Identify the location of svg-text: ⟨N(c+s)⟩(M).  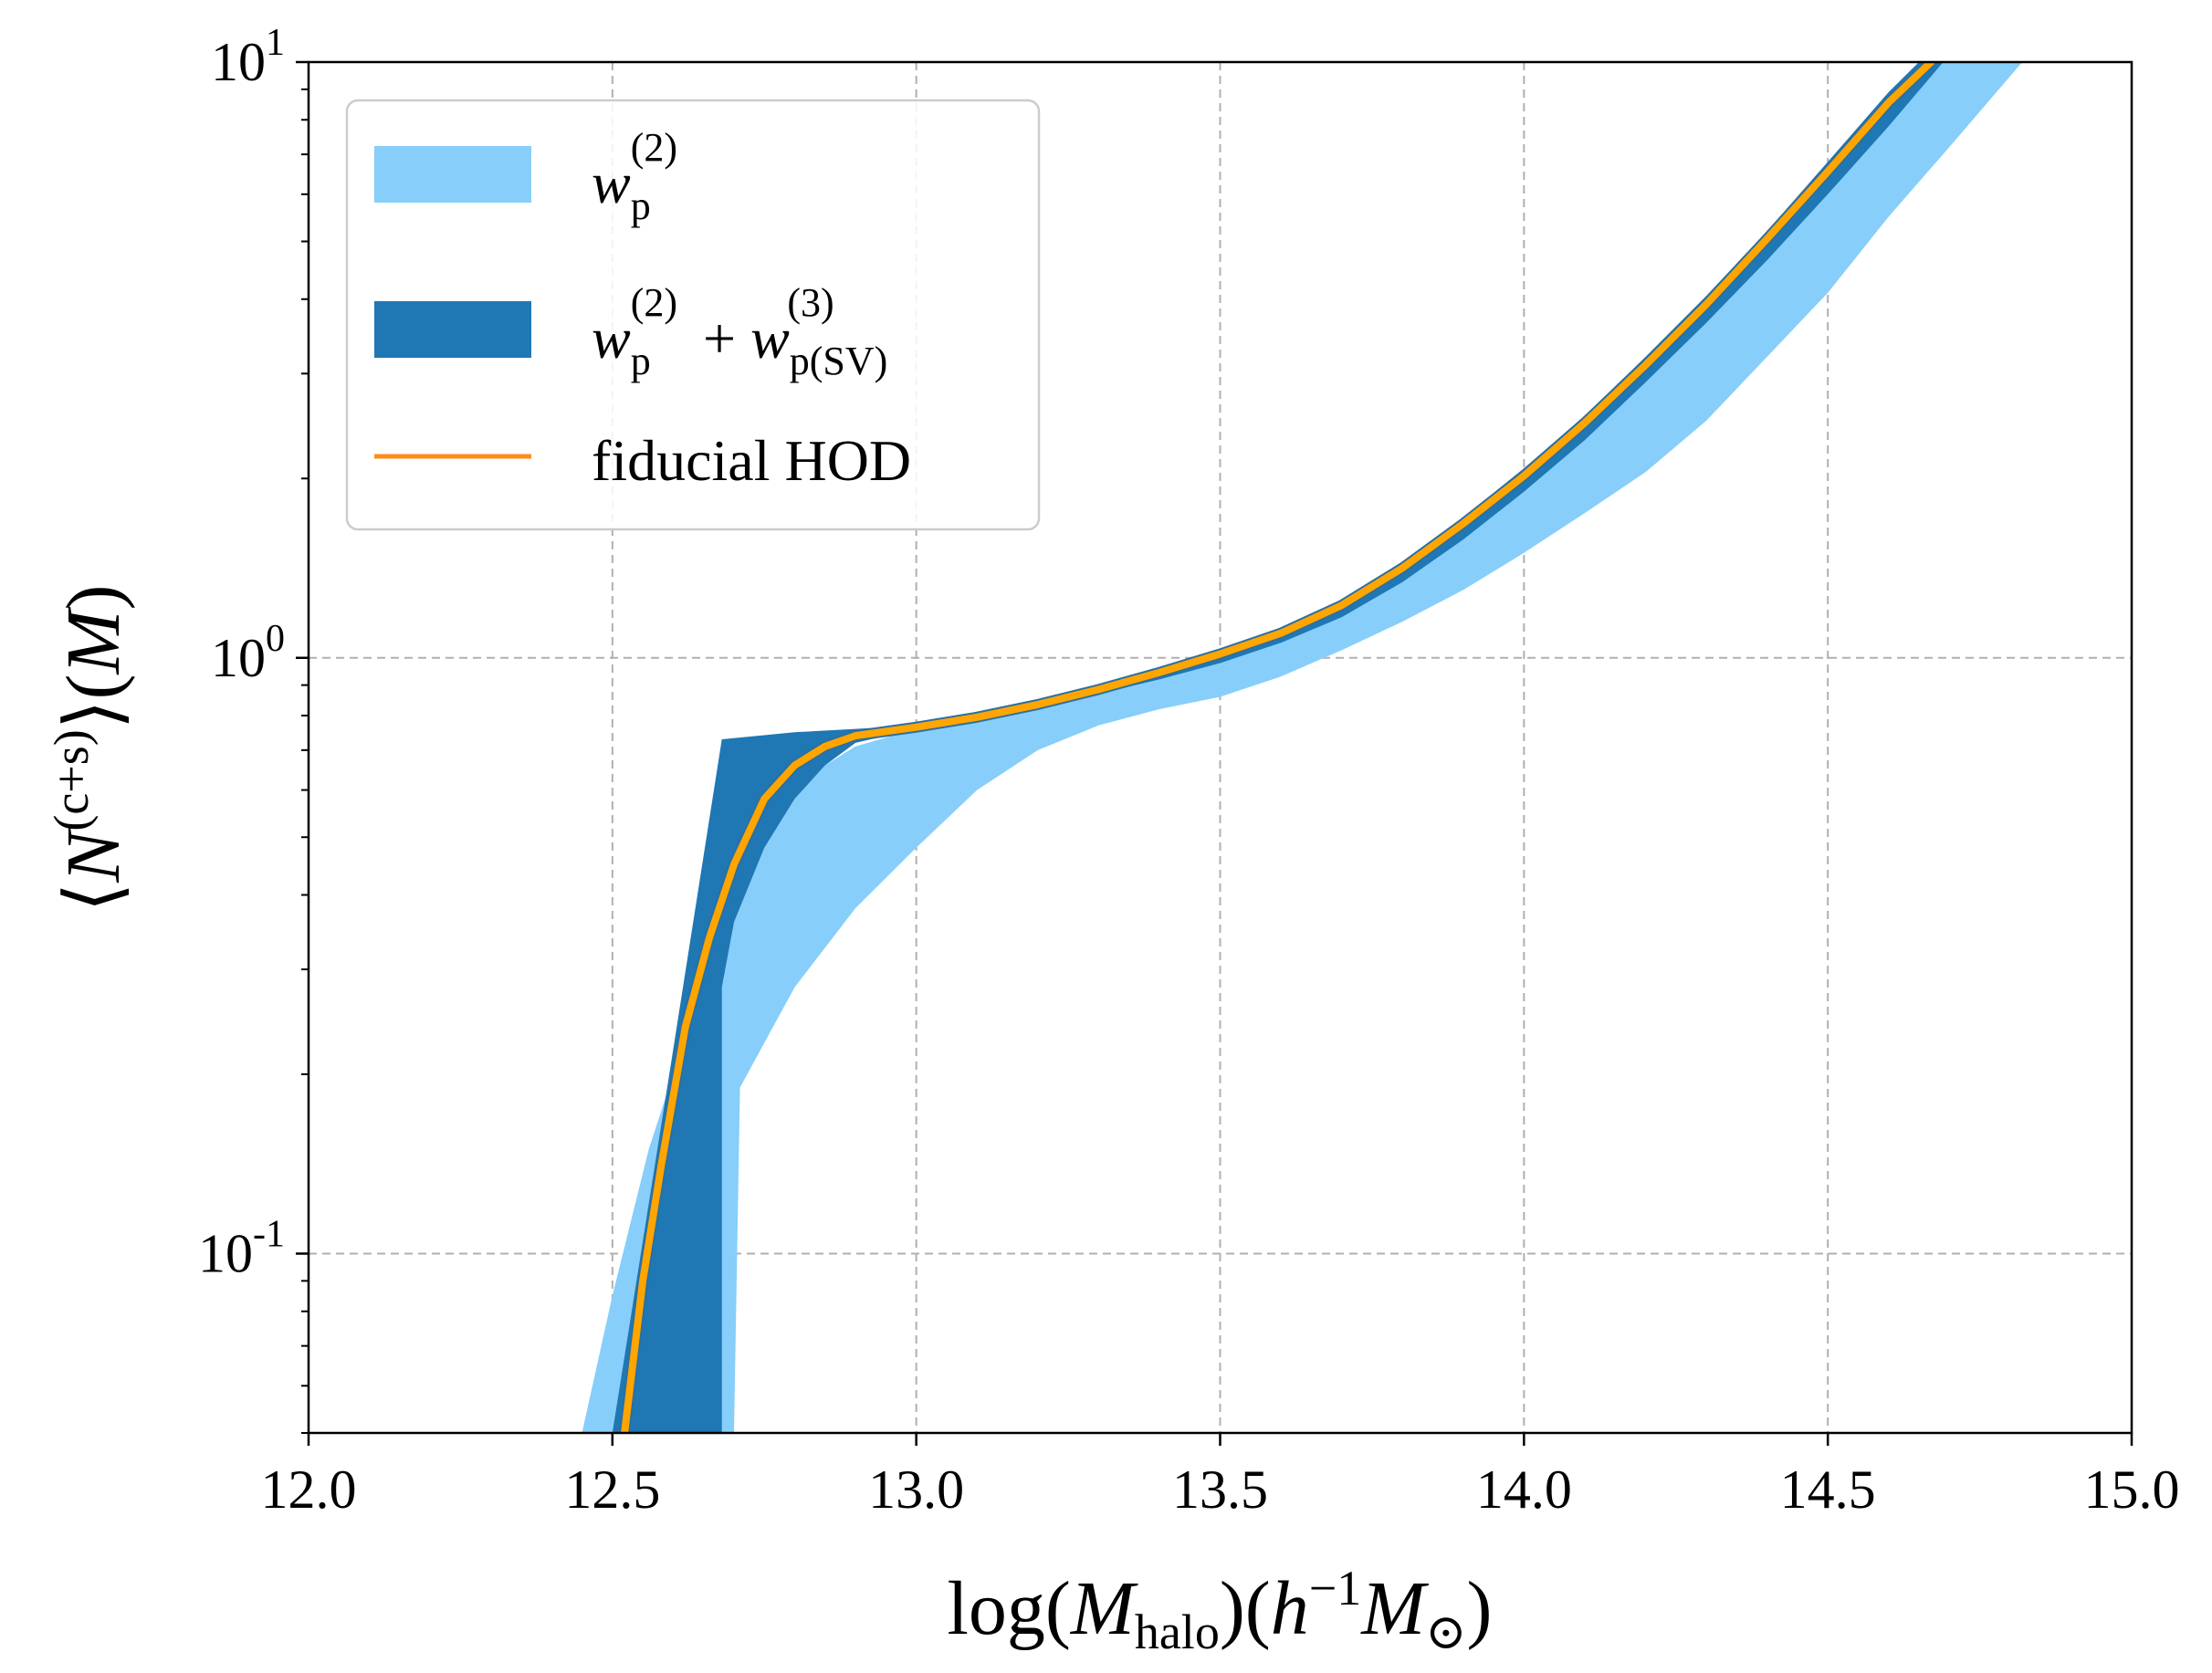
(90, 749).